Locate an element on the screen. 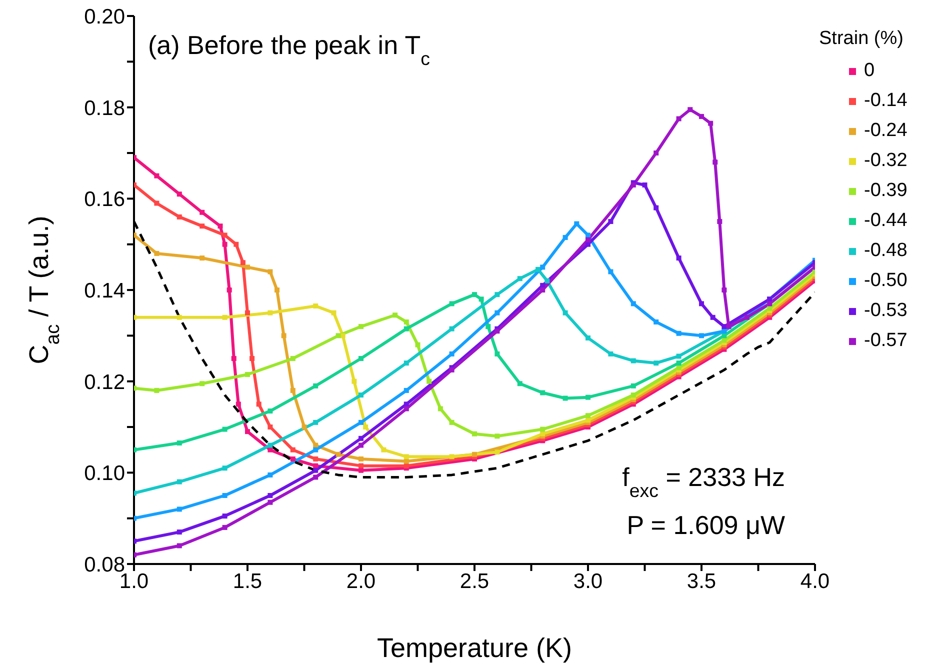  x-tick-label: 2.0 is located at coordinates (361, 581).